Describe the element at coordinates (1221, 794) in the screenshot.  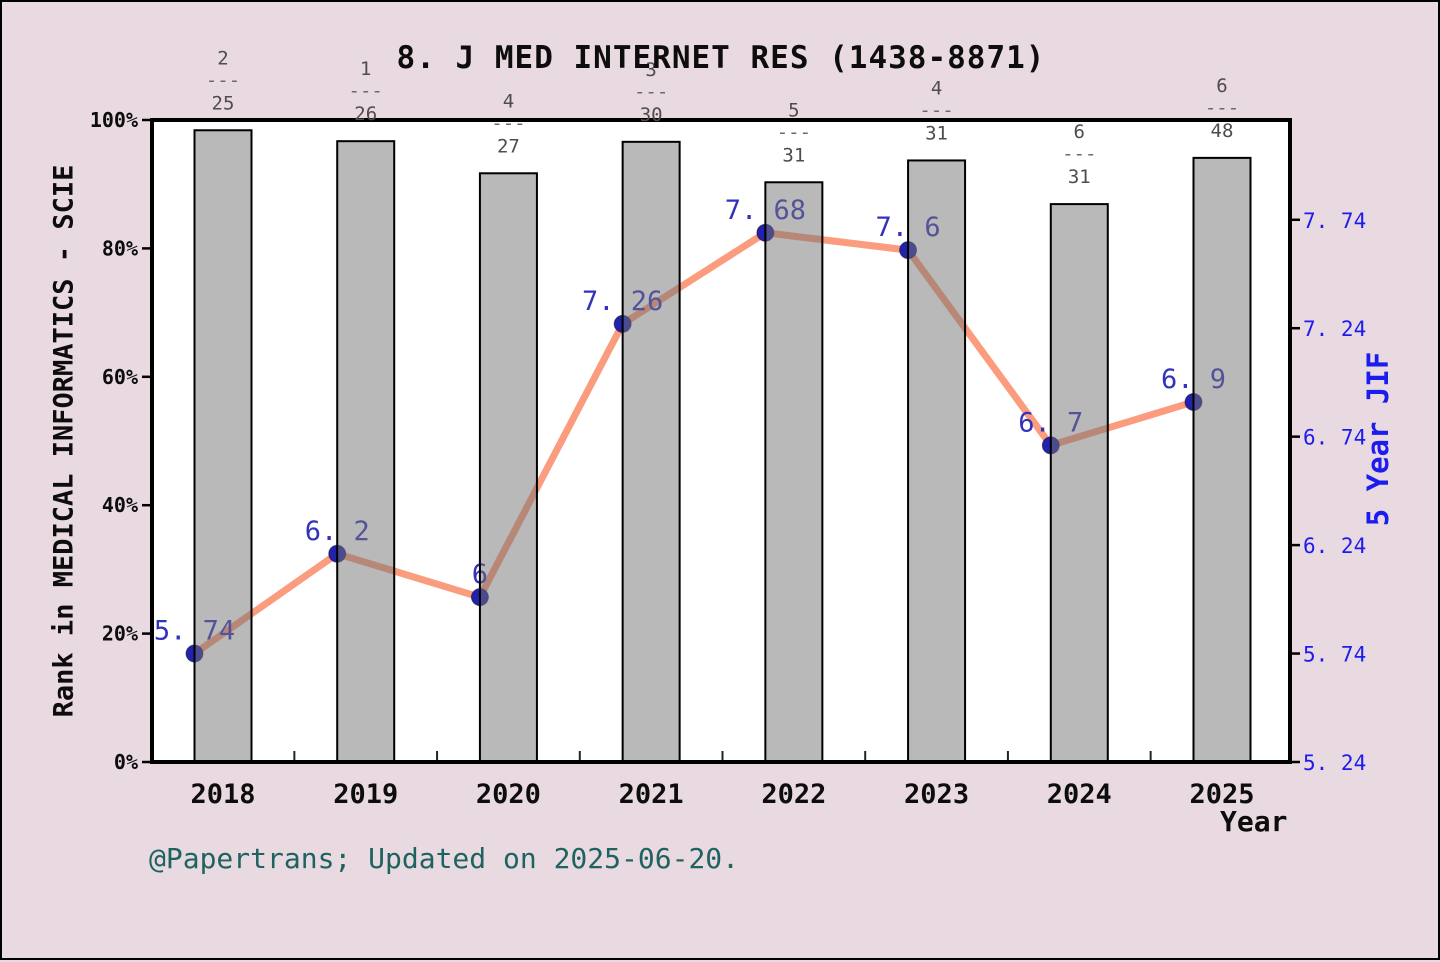
I see `x-tick-label-2025: 2025` at that location.